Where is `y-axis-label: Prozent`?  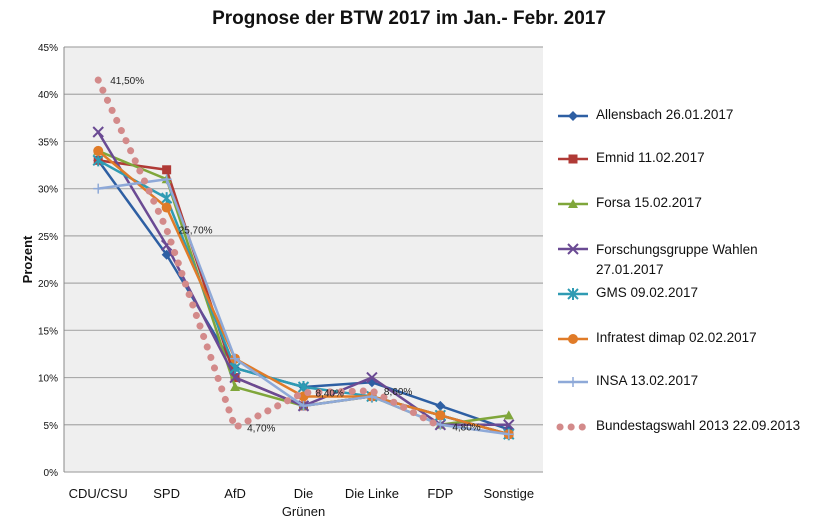
y-axis-label: Prozent is located at coordinates (27, 259).